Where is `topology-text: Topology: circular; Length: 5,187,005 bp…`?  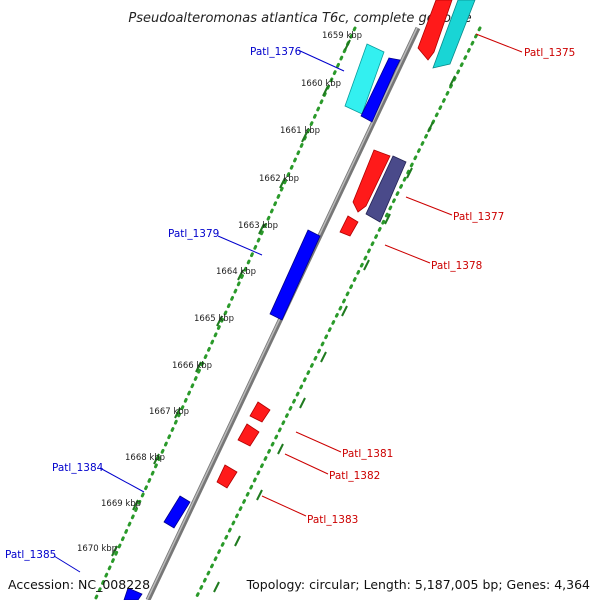
topology-text: Topology: circular; Length: 5,187,005 bp… is located at coordinates (418, 584).